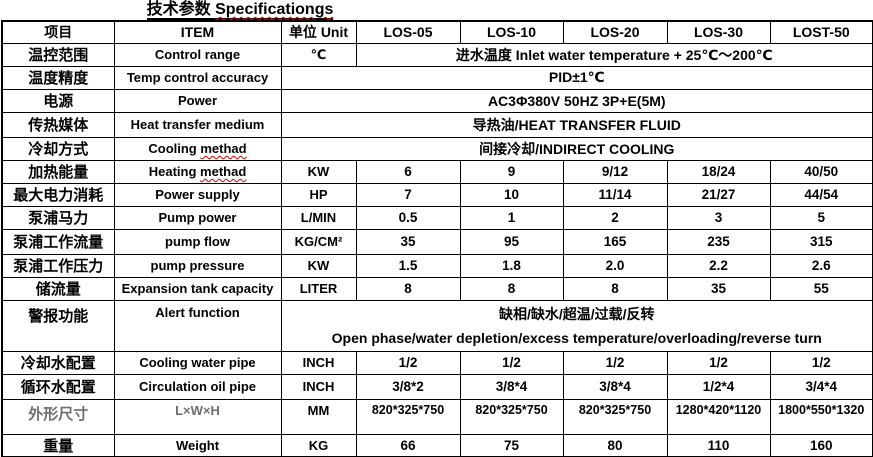 This screenshot has height=457, width=873. What do you see at coordinates (615, 217) in the screenshot?
I see `value-los-20: 2` at bounding box center [615, 217].